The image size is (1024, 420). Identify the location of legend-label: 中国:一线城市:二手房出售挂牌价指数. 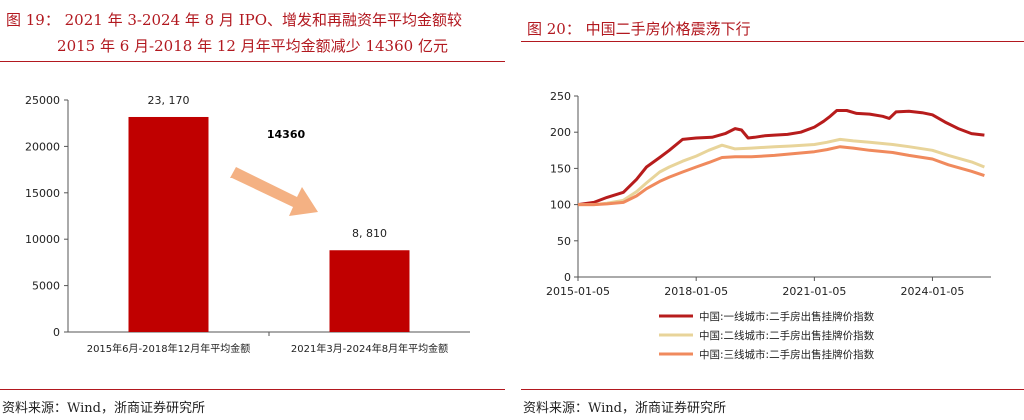
(787, 316).